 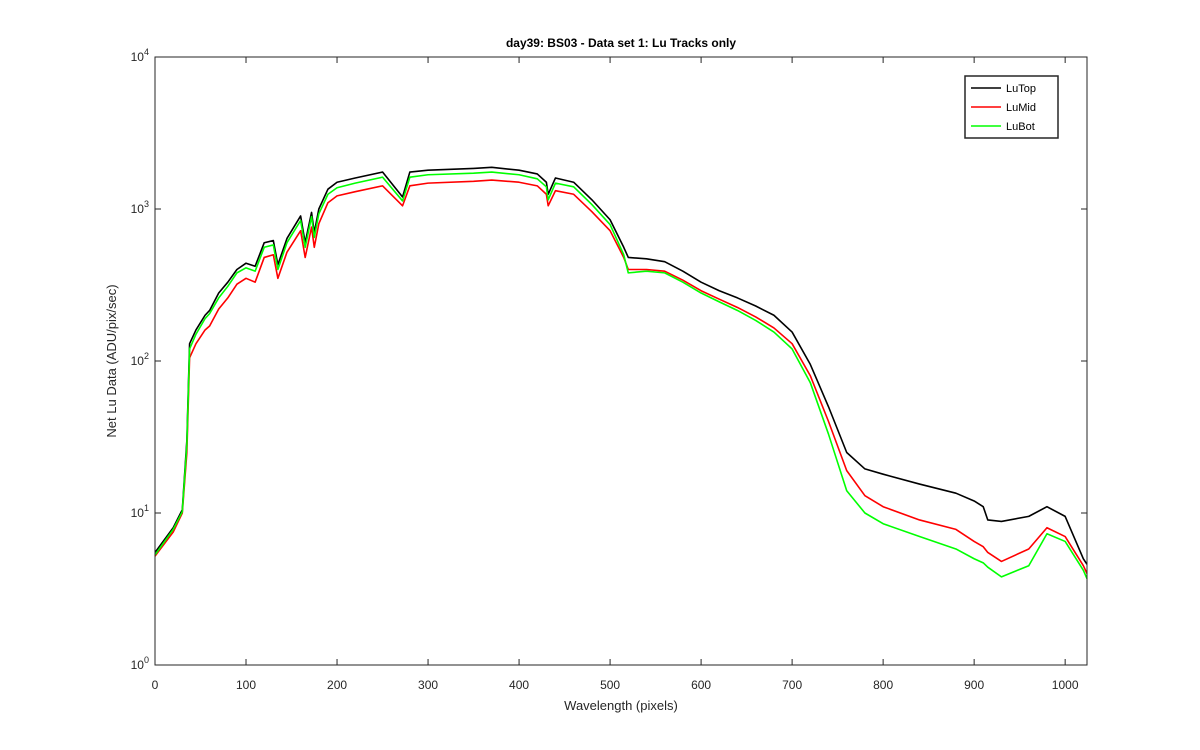 I want to click on legend-label: LuBot, so click(x=1020, y=127).